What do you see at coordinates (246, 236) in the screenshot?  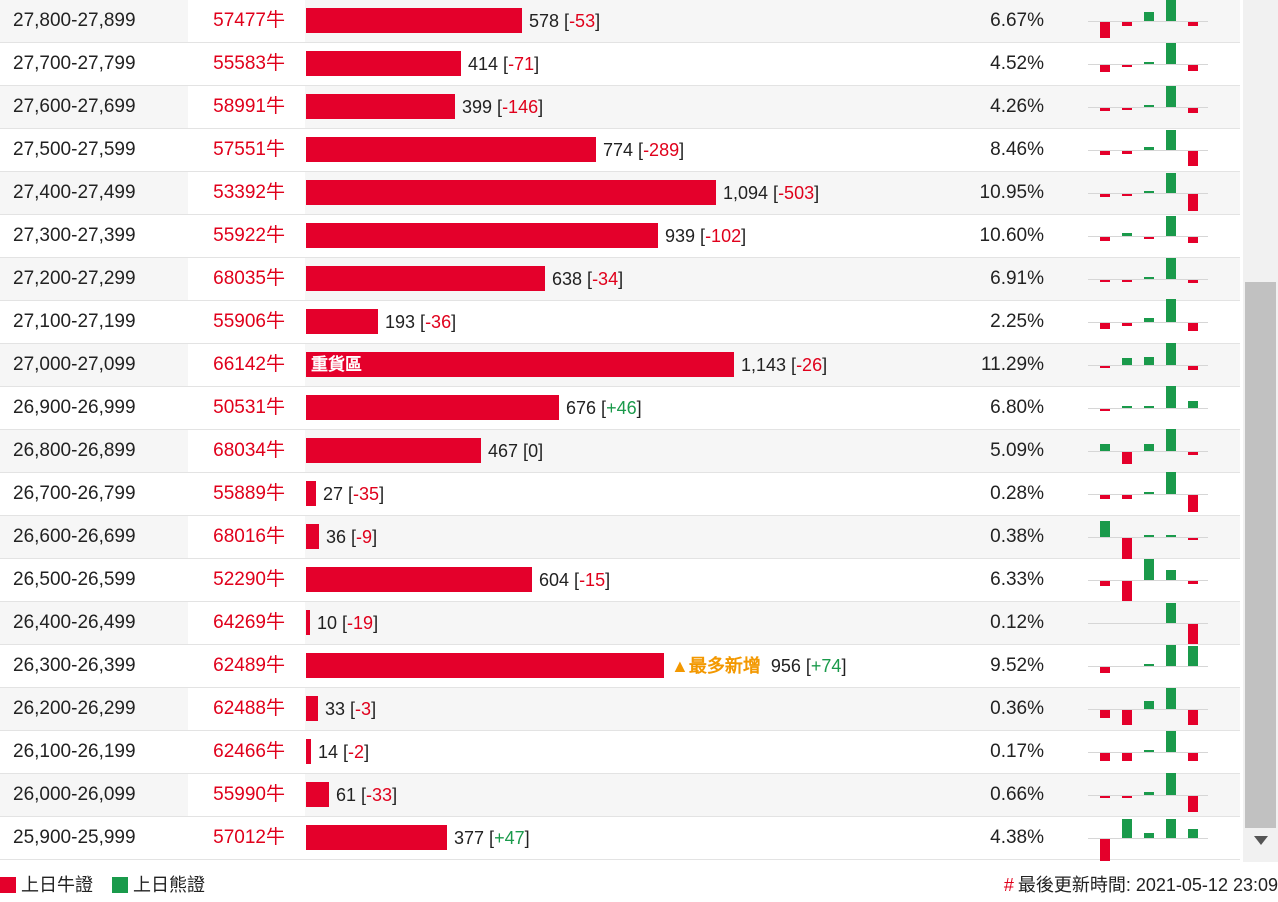 I see `warrant-code-link: 55922牛` at bounding box center [246, 236].